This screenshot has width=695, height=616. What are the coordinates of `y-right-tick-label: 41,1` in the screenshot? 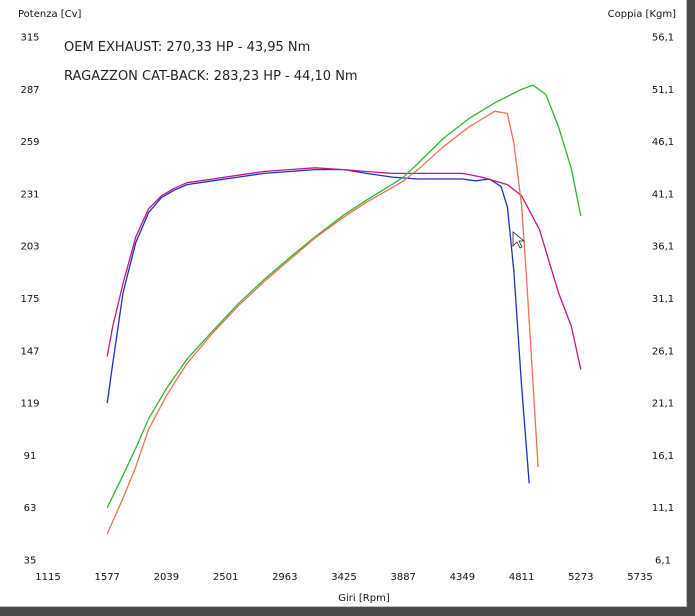 It's located at (663, 194).